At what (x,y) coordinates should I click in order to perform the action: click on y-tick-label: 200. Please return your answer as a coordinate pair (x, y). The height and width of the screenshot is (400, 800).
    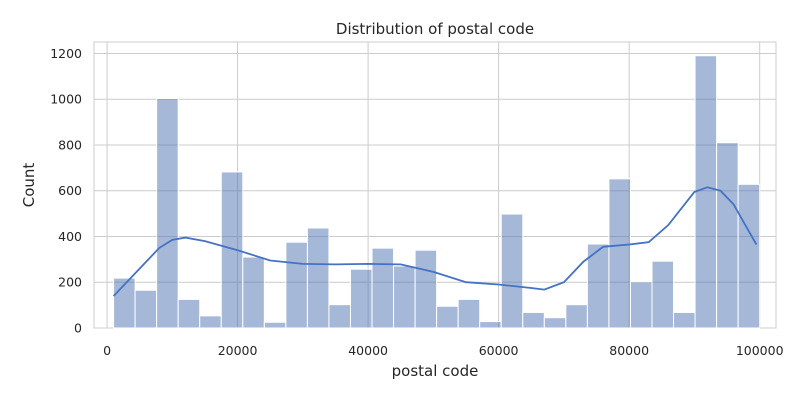
    Looking at the image, I should click on (70, 282).